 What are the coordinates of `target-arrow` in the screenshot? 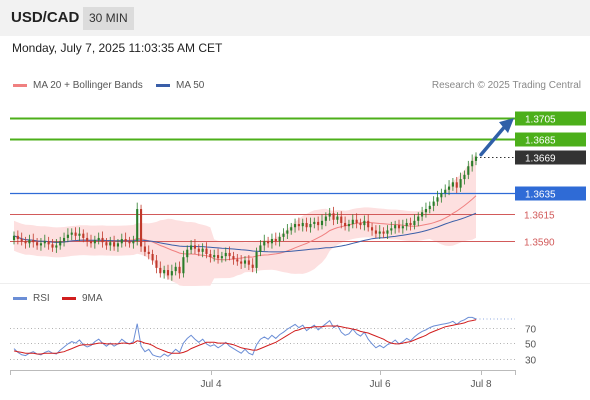 It's located at (496, 137).